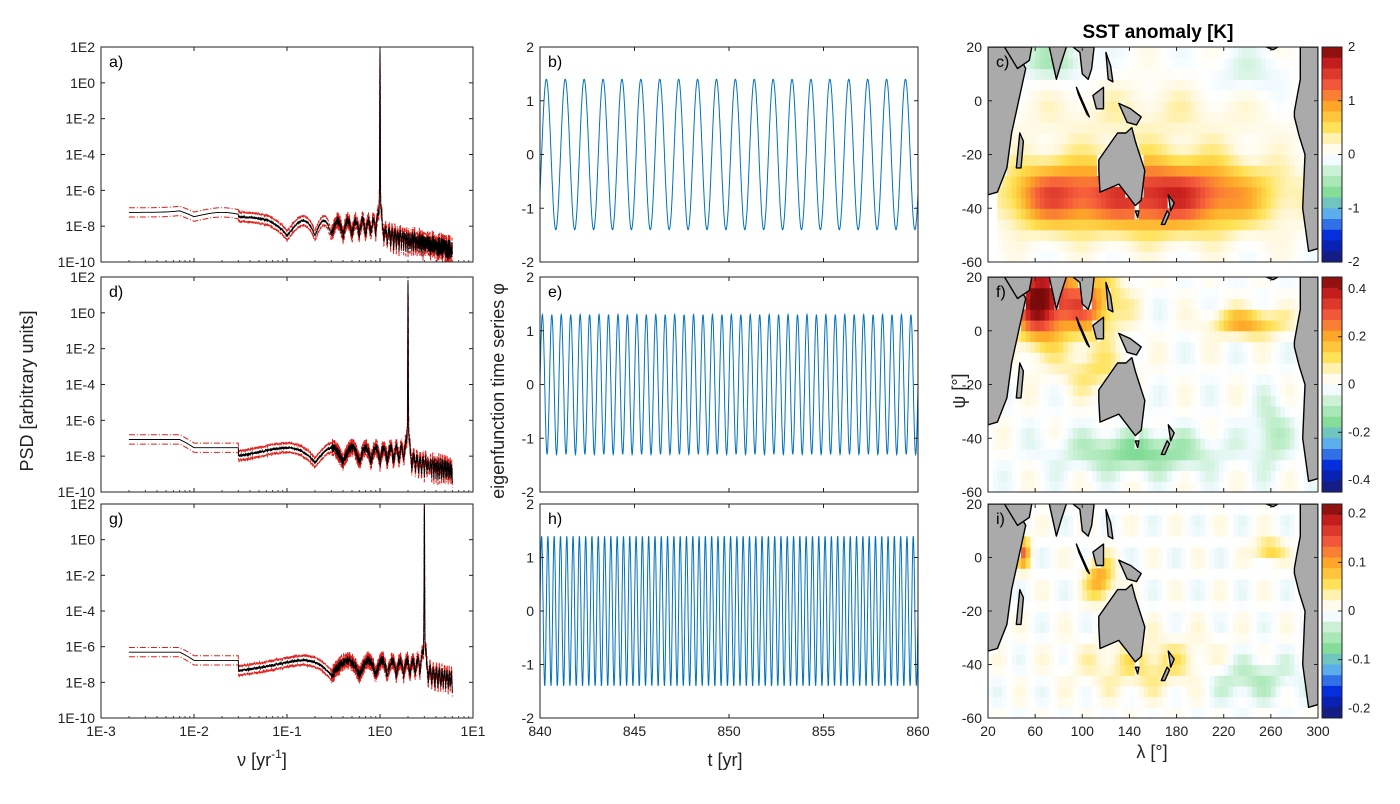 Image resolution: width=1400 pixels, height=804 pixels. Describe the element at coordinates (1332, 160) in the screenshot. I see `panel-c-colorbar-segment` at that location.